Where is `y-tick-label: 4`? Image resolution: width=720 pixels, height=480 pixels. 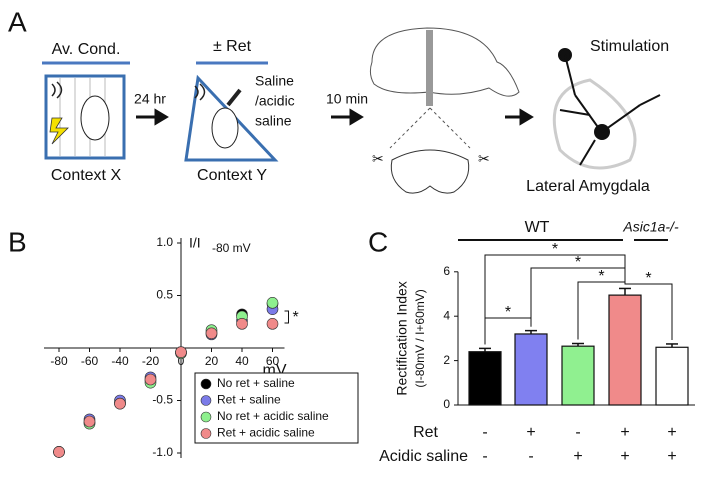 y-tick-label: 4 is located at coordinates (446, 315).